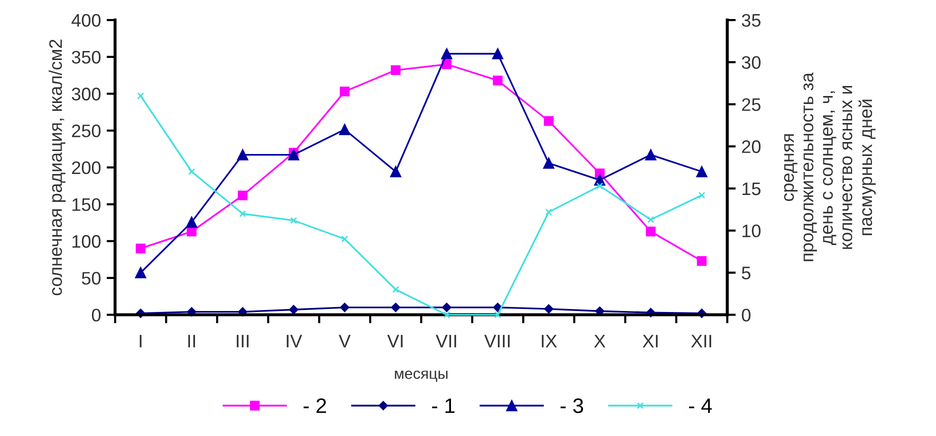 This screenshot has height=436, width=936. Describe the element at coordinates (344, 341) in the screenshot. I see `x-tick-label: V` at that location.